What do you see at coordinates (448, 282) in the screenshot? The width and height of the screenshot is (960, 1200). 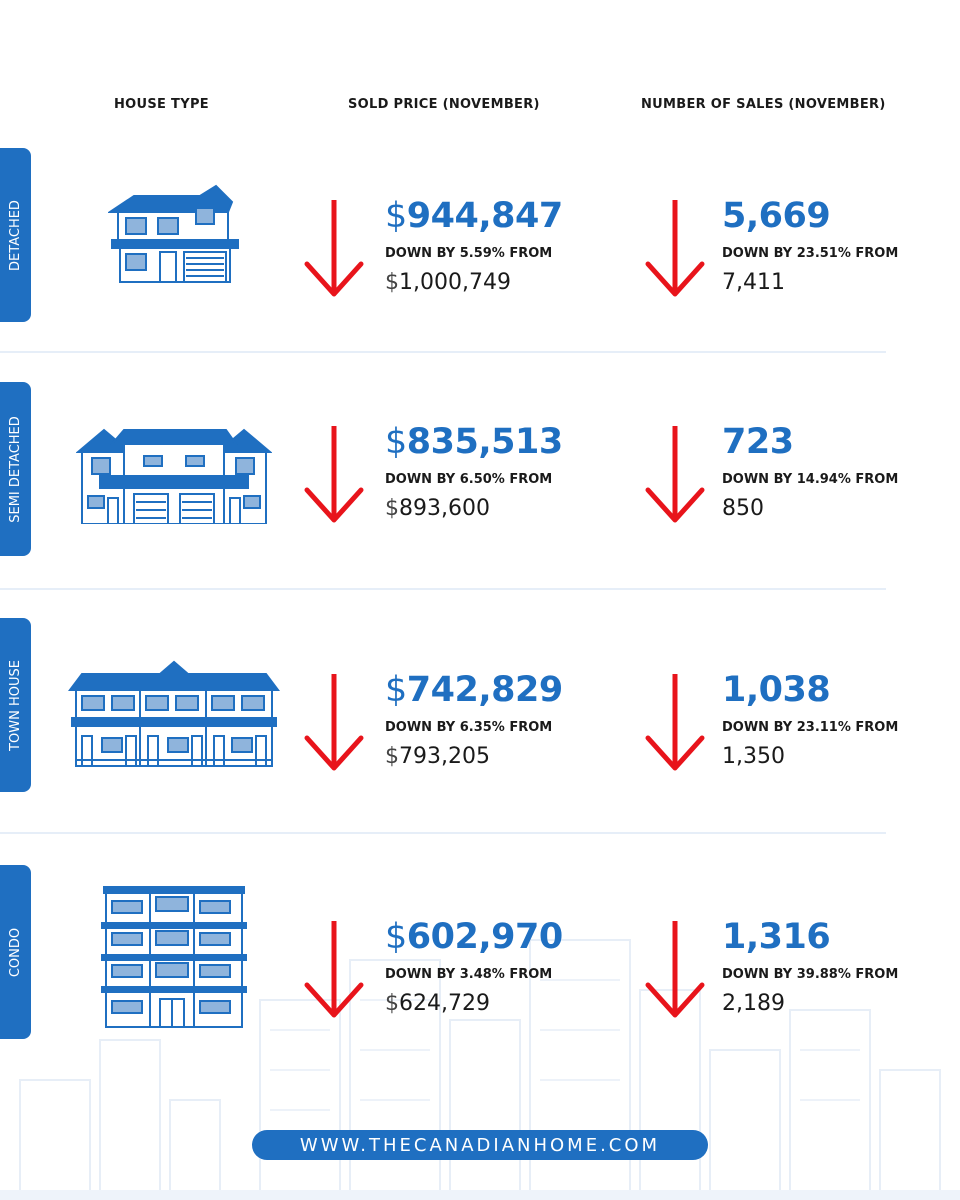 I see `sold-price-previous: $1,000,749` at bounding box center [448, 282].